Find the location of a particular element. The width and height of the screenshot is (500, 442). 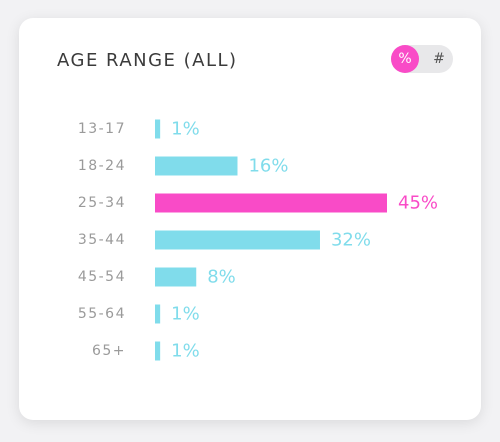

value-label-13-17: 1% is located at coordinates (185, 129).